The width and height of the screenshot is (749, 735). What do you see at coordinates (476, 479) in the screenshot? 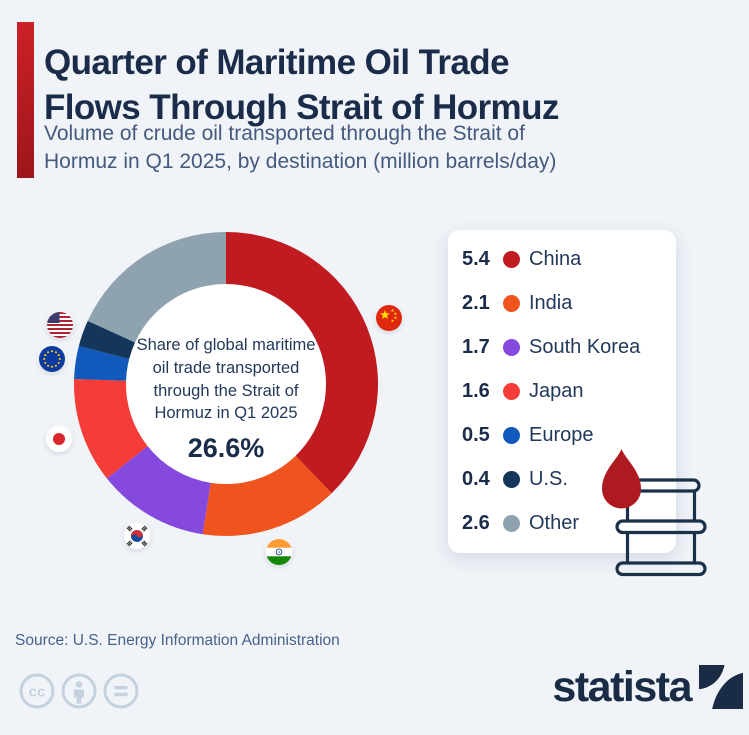
I see `legend-value: 0.4` at bounding box center [476, 479].